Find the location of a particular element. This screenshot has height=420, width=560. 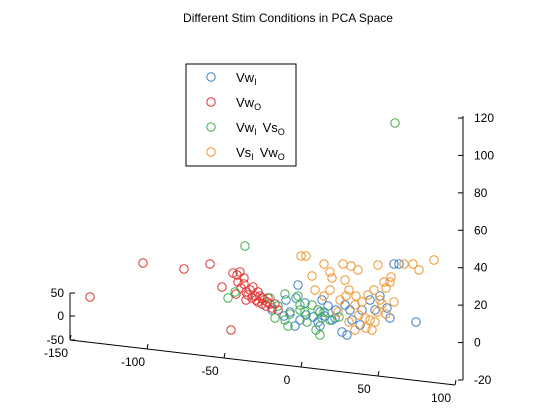

y-tick-label: 50 is located at coordinates (58, 293).